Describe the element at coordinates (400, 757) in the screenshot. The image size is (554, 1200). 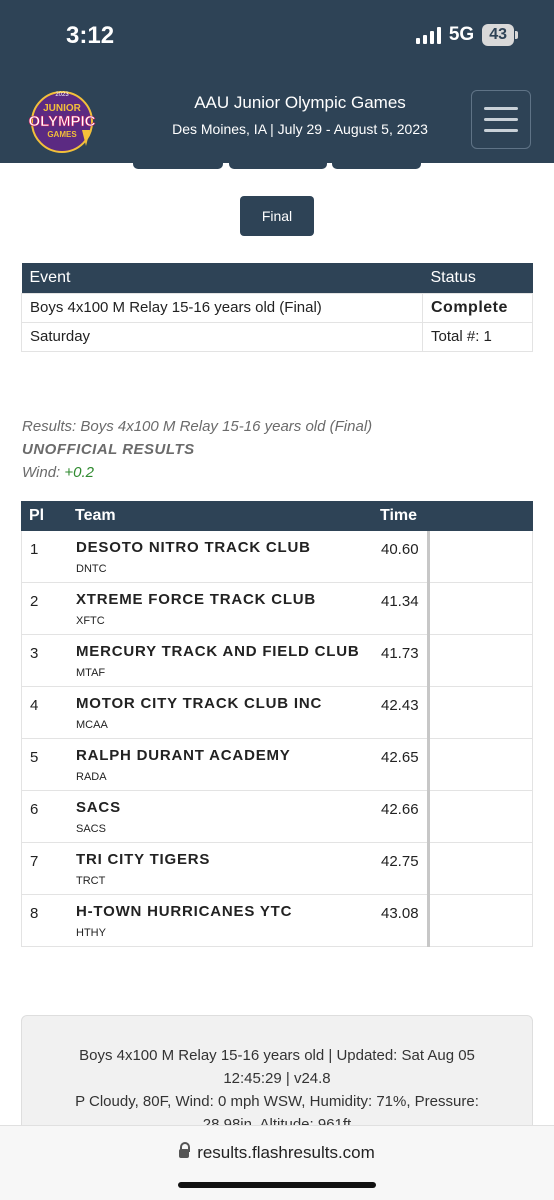
I see `time-cell: 42.65` at that location.